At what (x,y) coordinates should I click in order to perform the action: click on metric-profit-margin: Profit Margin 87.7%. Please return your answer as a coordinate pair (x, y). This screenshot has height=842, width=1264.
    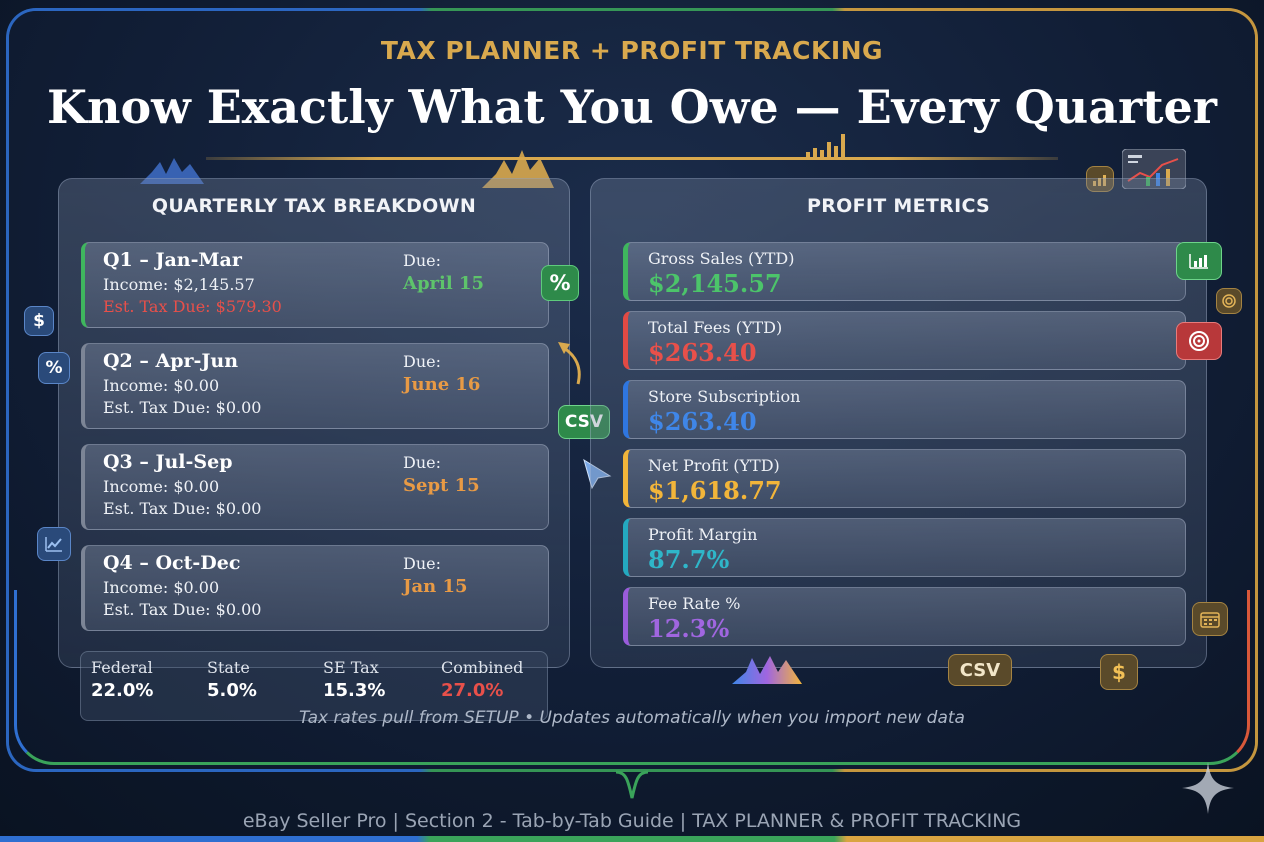
    Looking at the image, I should click on (904, 547).